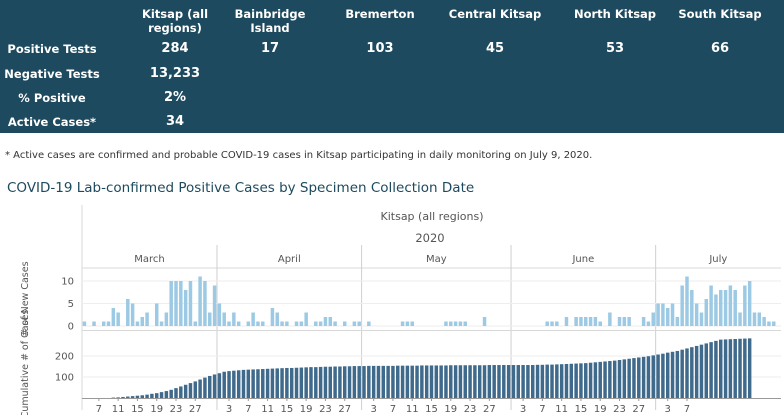 The image size is (784, 415). Describe the element at coordinates (64, 357) in the screenshot. I see `y-tick-label: 200` at that location.